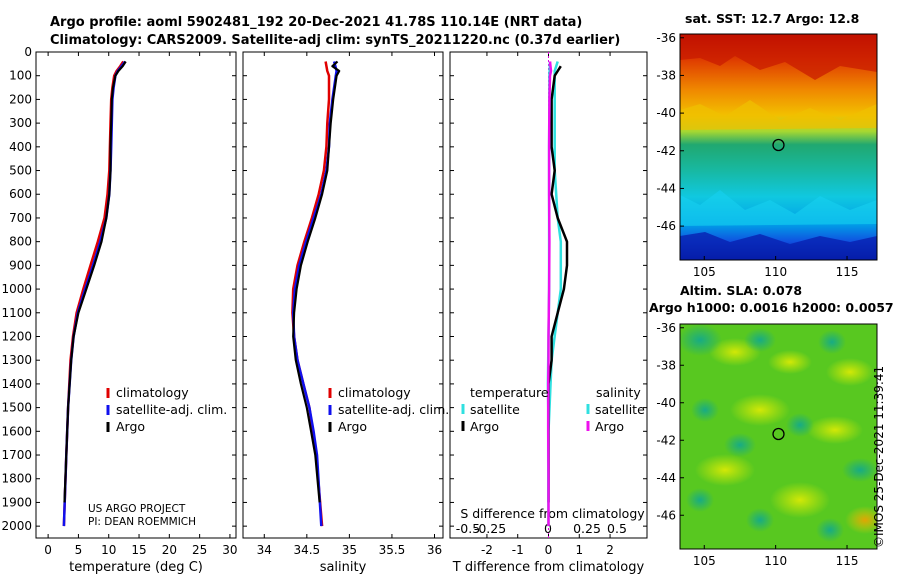 The image size is (900, 580). Describe the element at coordinates (20, 265) in the screenshot. I see `y-tick-label: 900` at that location.